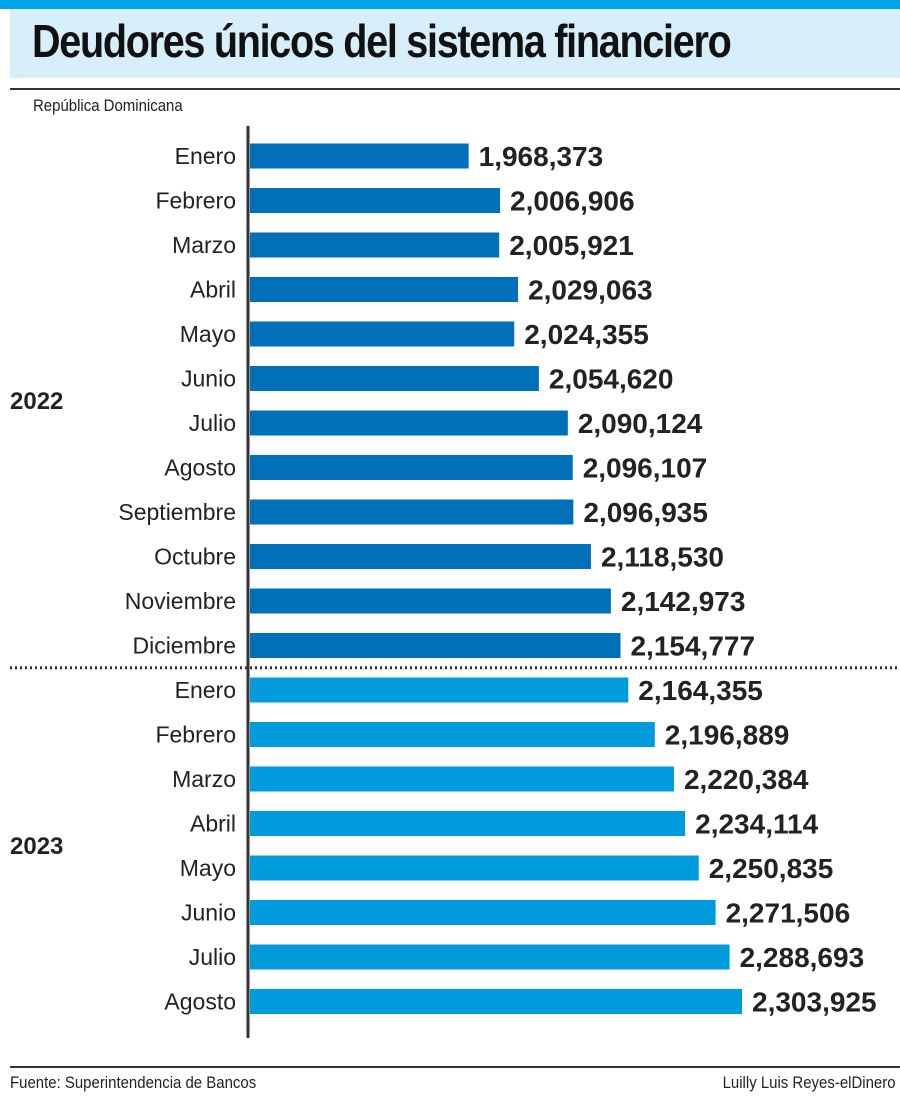 The height and width of the screenshot is (1111, 900). Describe the element at coordinates (468, 823) in the screenshot. I see `bar-2023-abril` at that location.